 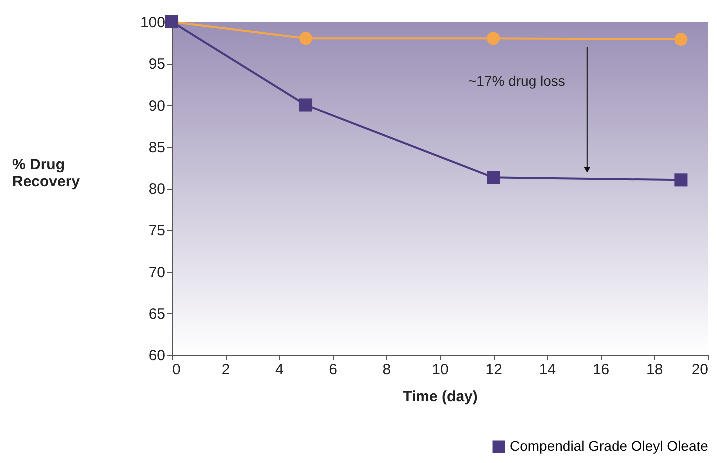 I want to click on x-tick-label: 8, so click(x=387, y=370).